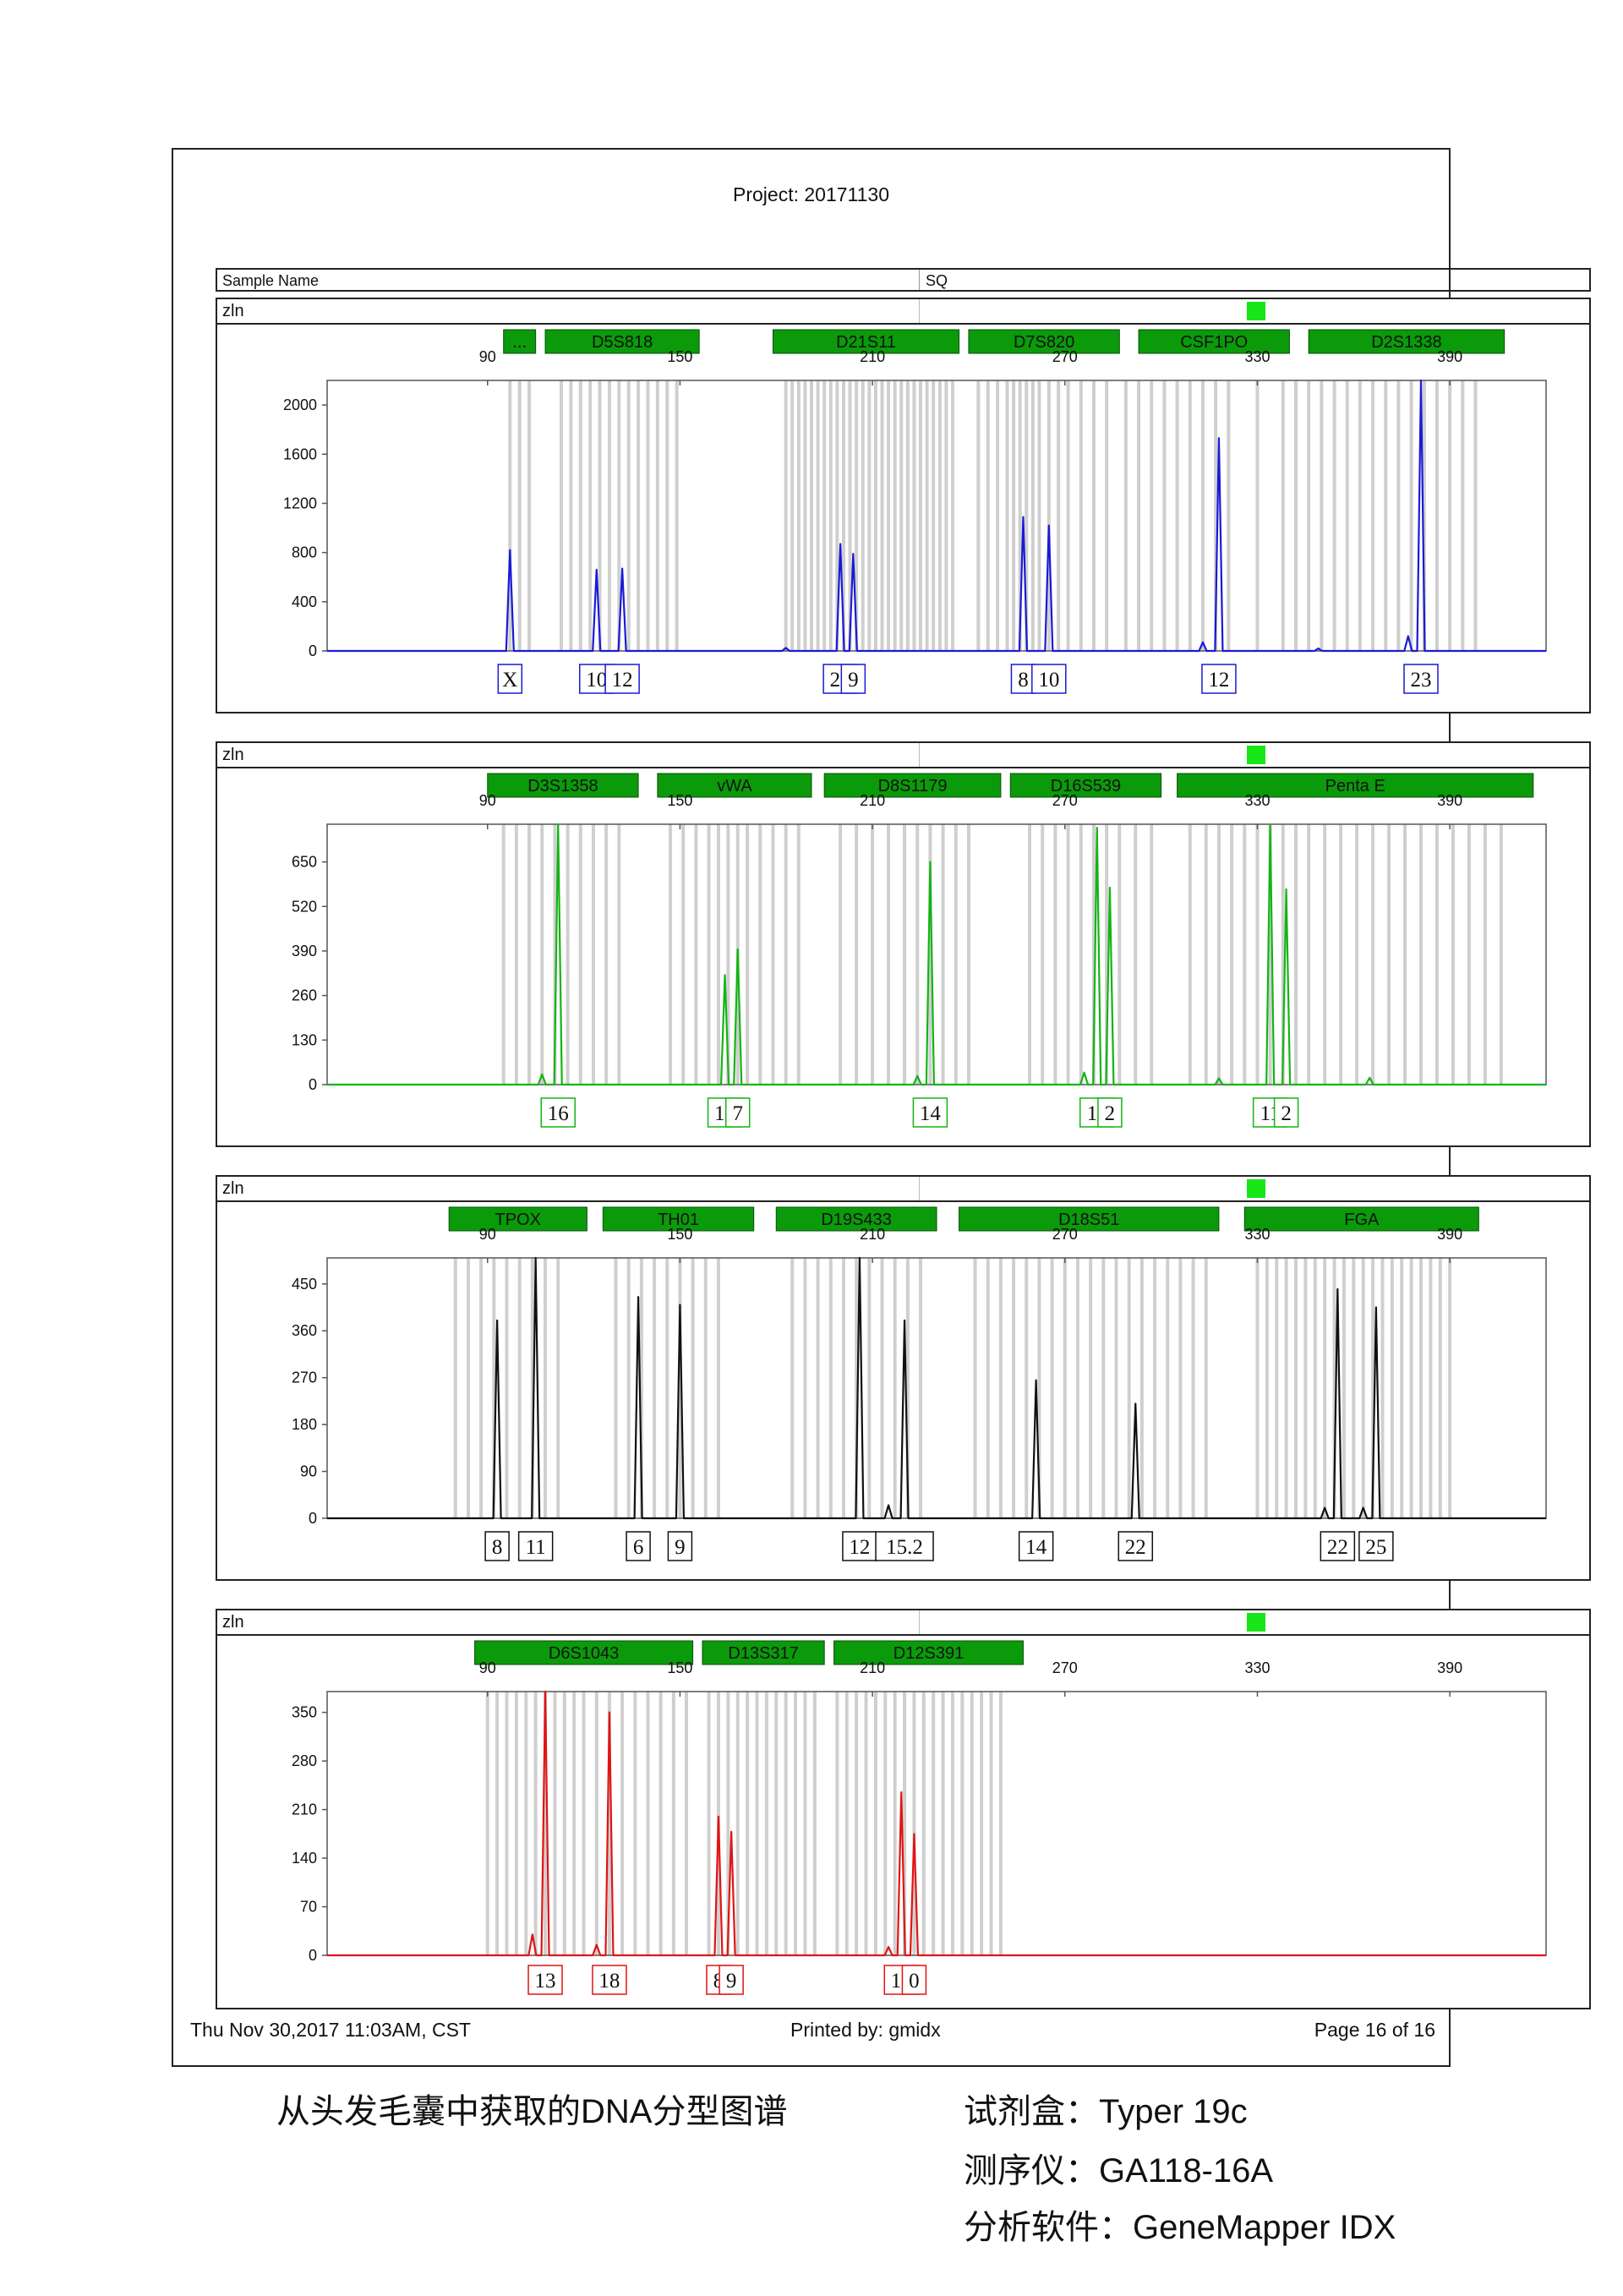 The image size is (1623, 2296). Describe the element at coordinates (305, 1284) in the screenshot. I see `y-tick-label: 450` at that location.